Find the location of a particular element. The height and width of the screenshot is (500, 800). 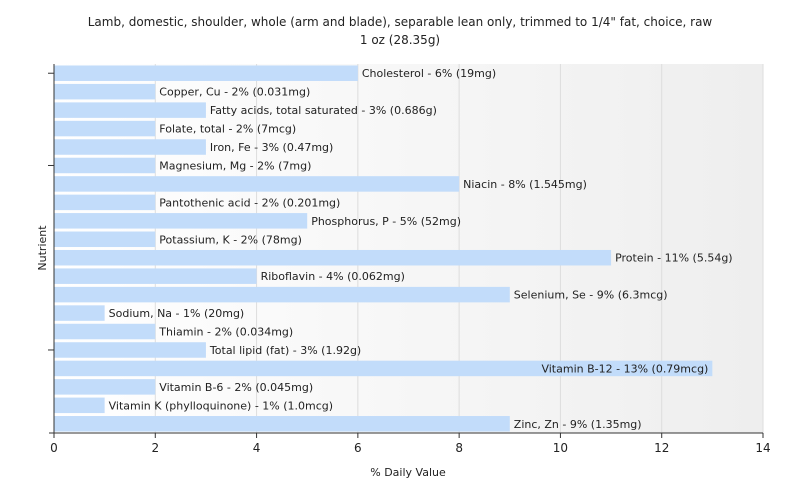

x-tick-label: 2 is located at coordinates (155, 448).